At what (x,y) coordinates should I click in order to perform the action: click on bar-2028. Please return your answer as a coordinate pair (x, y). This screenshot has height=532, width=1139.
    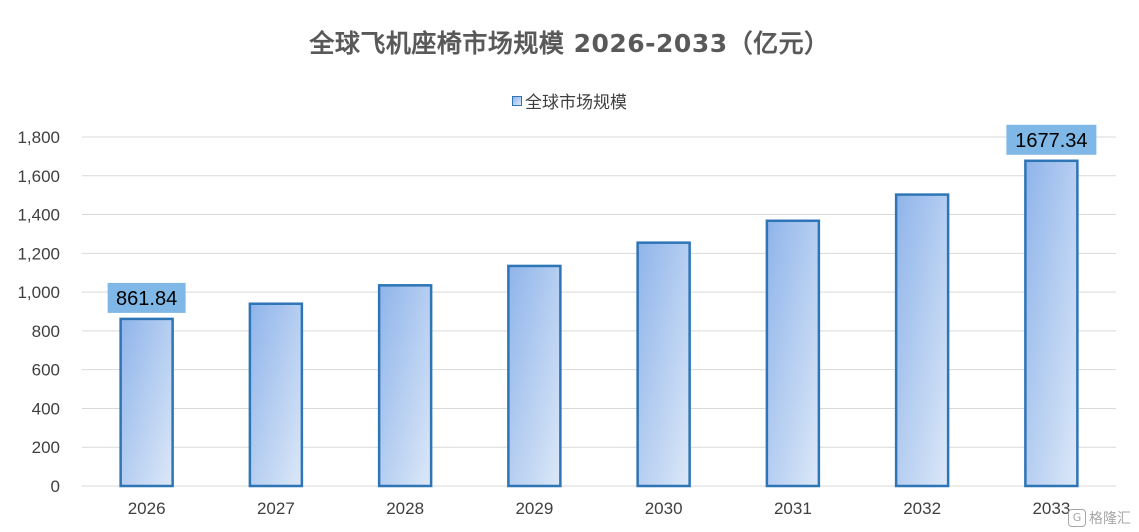
    Looking at the image, I should click on (405, 386).